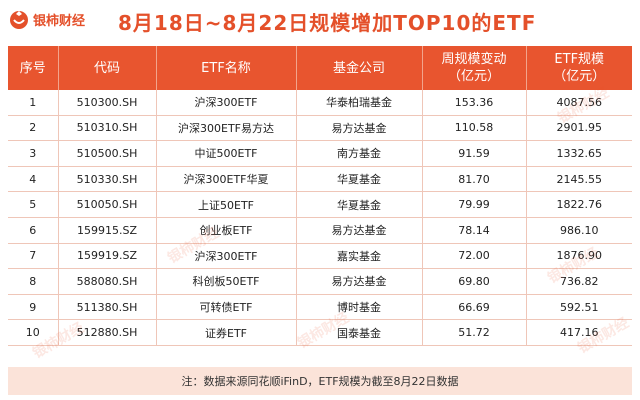 The height and width of the screenshot is (400, 640). I want to click on row-number-cell: 1, so click(33, 103).